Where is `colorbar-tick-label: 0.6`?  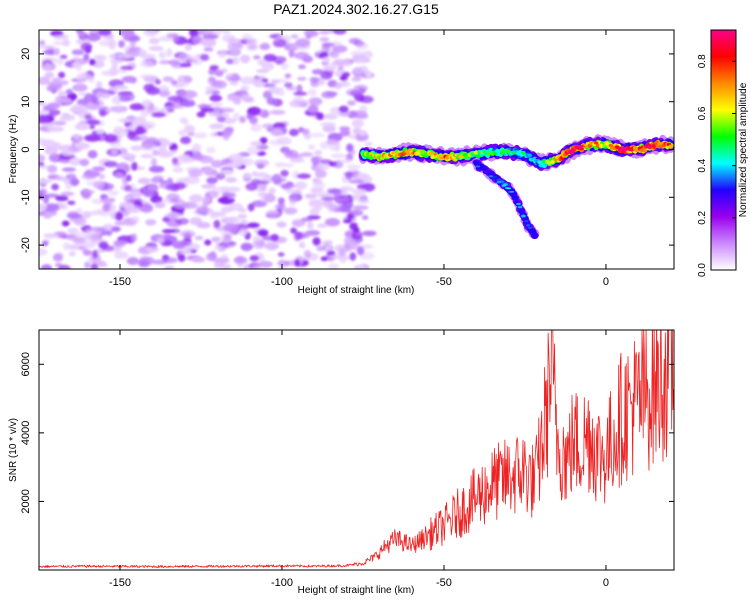
colorbar-tick-label: 0.6 is located at coordinates (702, 113).